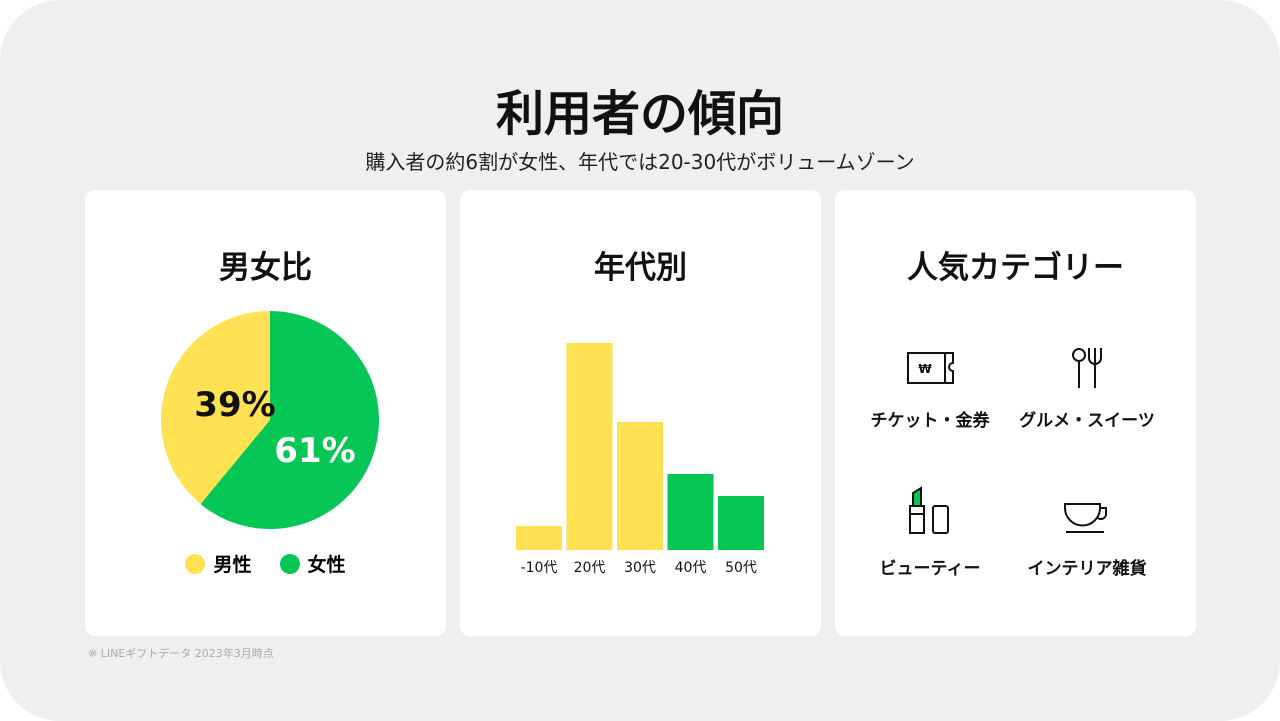  Describe the element at coordinates (691, 568) in the screenshot. I see `bar-tick-label: 40代` at that location.